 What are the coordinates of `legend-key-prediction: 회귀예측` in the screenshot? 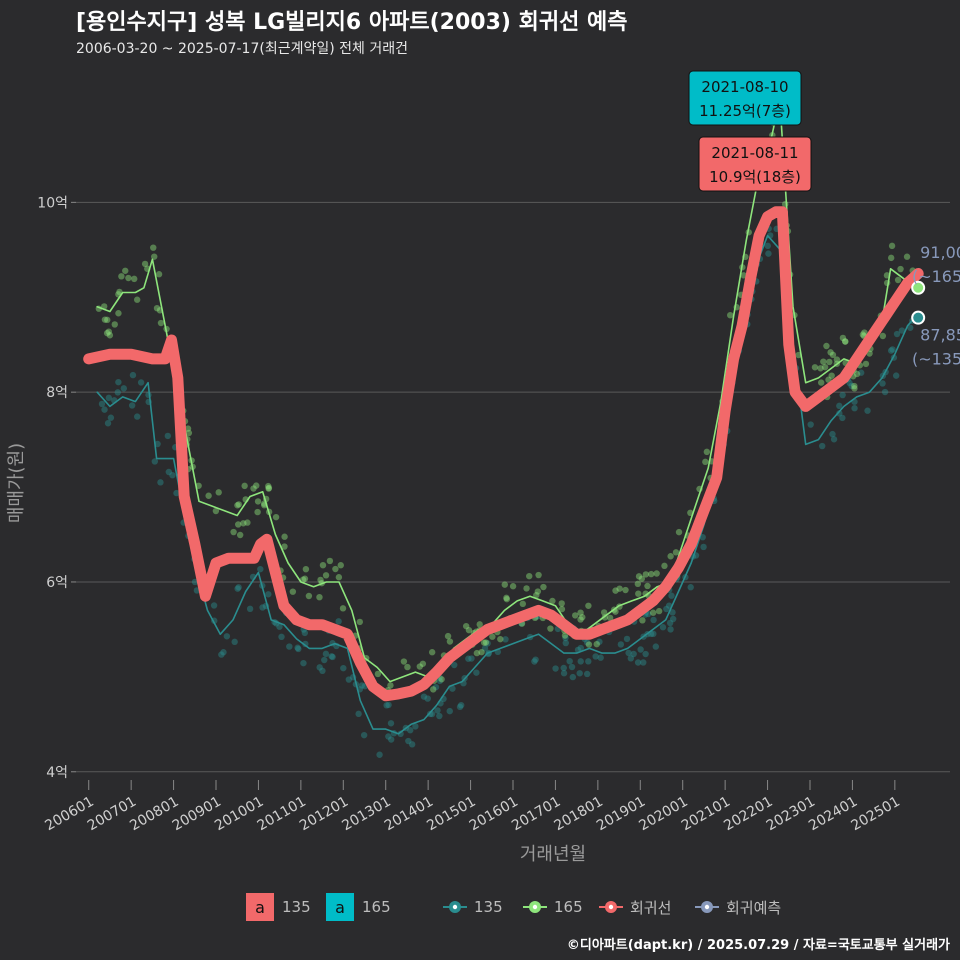 It's located at (737, 907).